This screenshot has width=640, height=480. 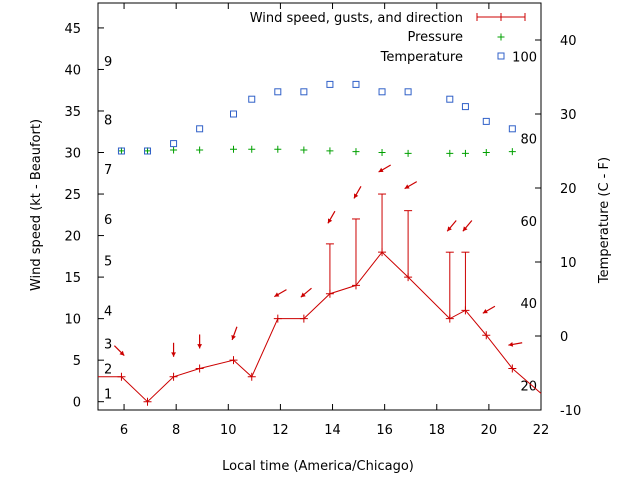 What do you see at coordinates (72, 195) in the screenshot?
I see `y-tick-label: 25` at bounding box center [72, 195].